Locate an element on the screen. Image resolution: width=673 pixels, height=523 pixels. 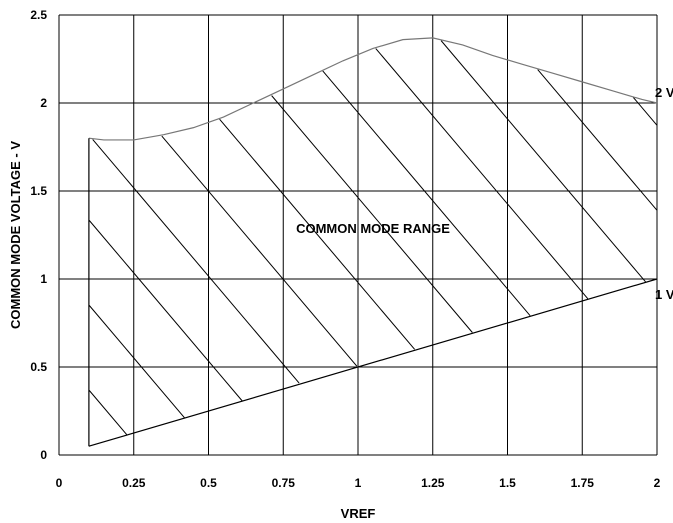
y-tick-label: 1.5 is located at coordinates (38, 191).